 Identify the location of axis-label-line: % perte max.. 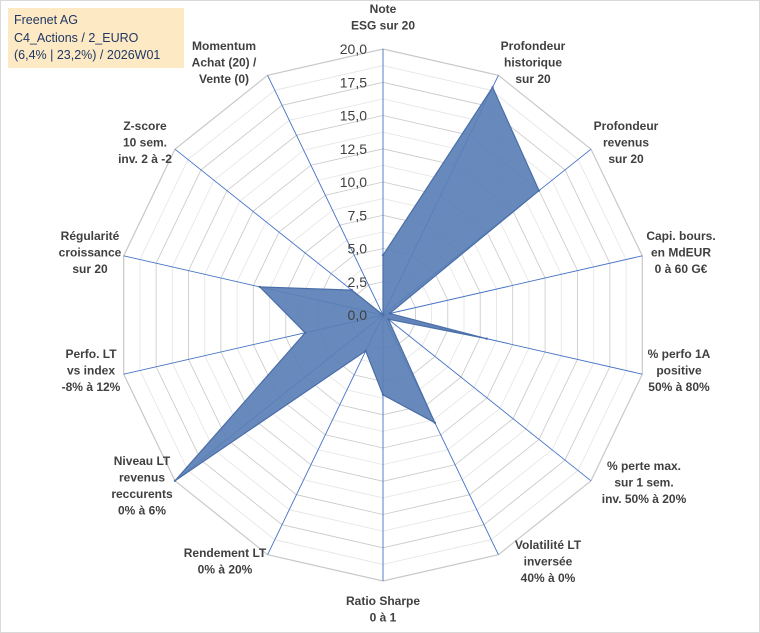
(644, 466).